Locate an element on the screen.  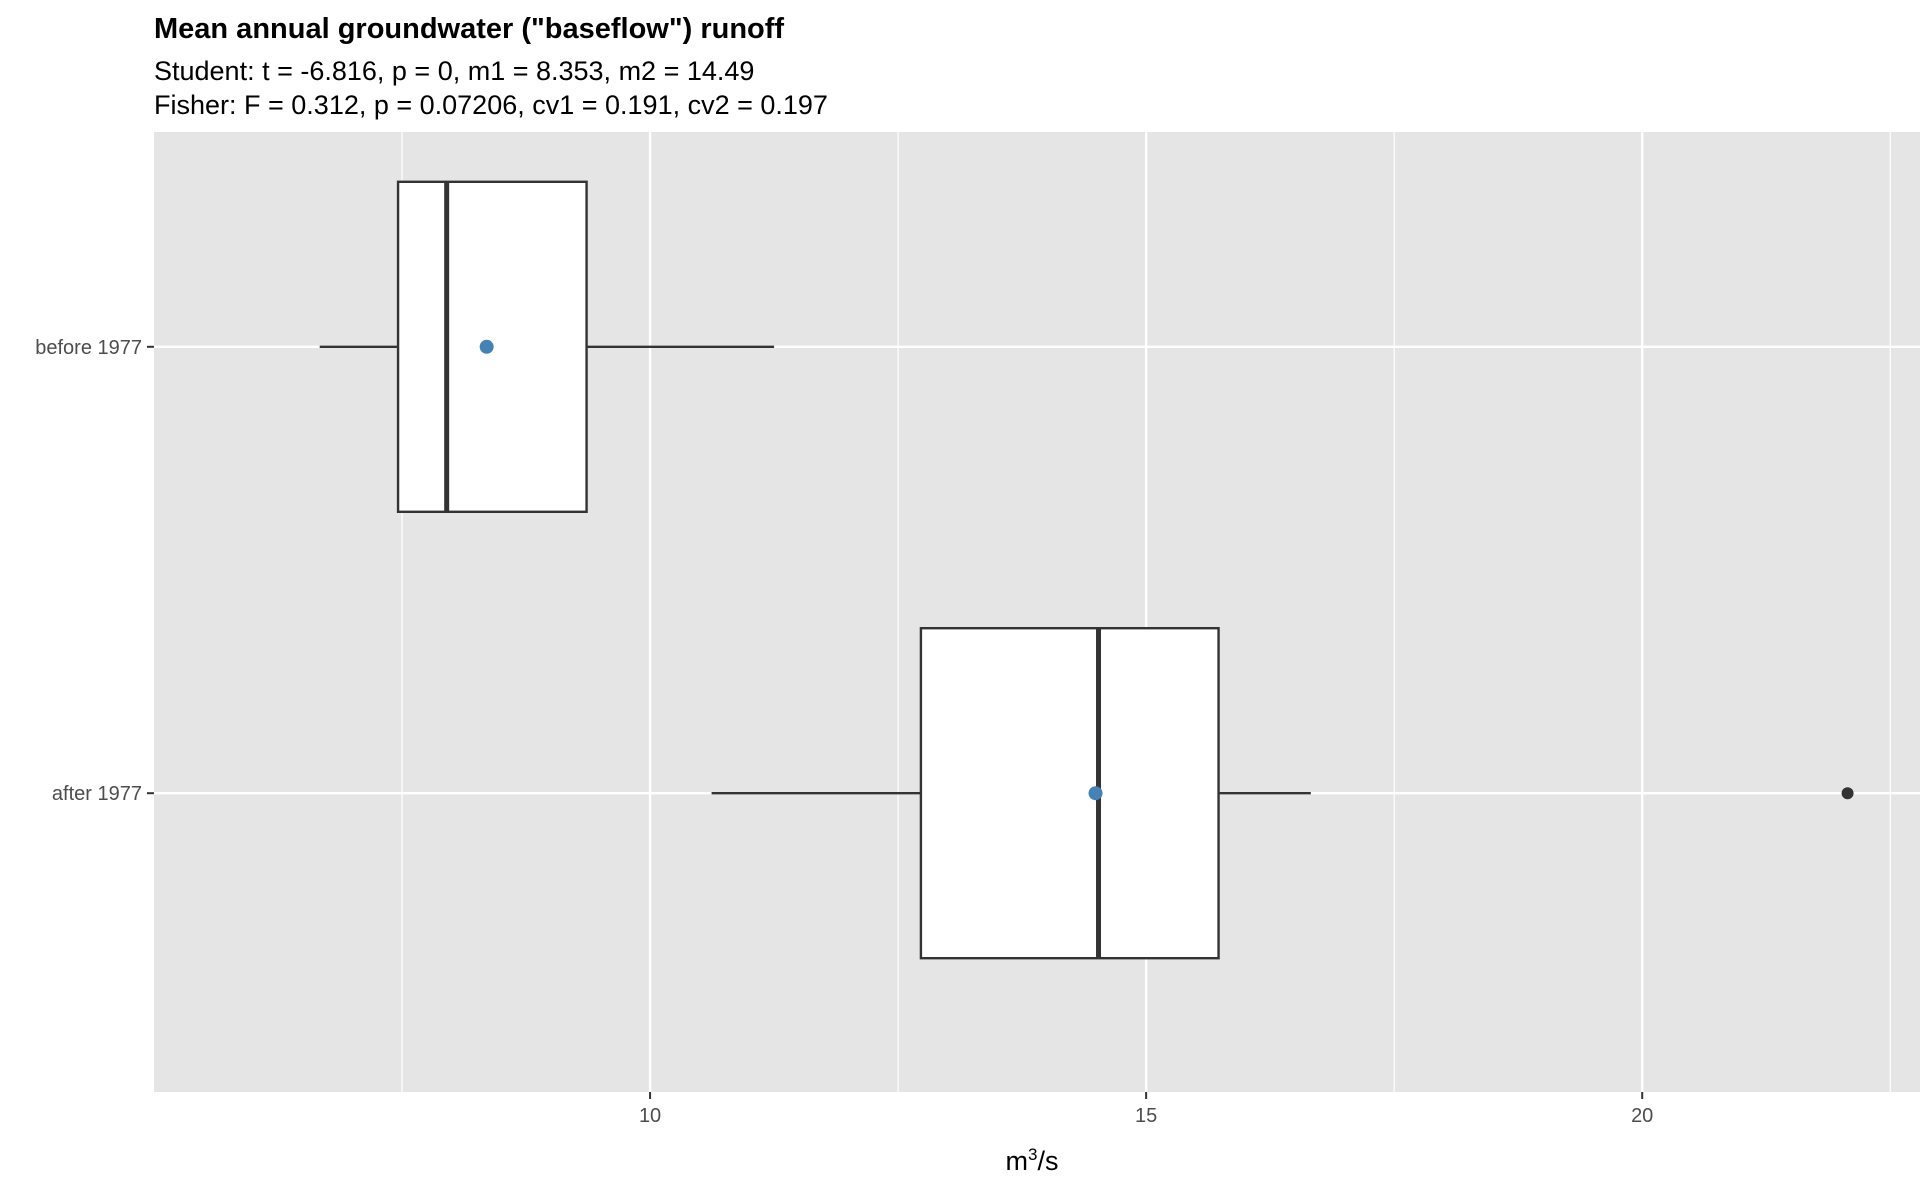
box-iqr is located at coordinates (1069, 793).